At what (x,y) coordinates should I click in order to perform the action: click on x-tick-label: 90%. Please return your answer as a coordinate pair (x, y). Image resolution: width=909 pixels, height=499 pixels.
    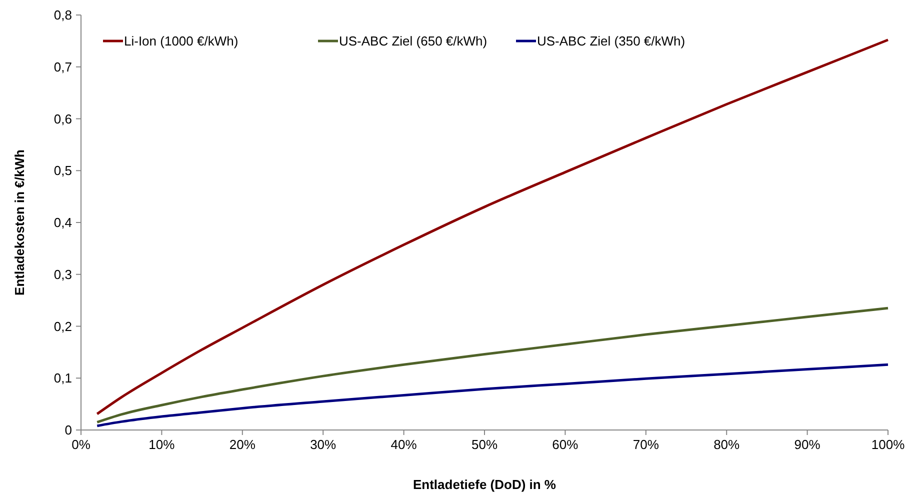
    Looking at the image, I should click on (807, 444).